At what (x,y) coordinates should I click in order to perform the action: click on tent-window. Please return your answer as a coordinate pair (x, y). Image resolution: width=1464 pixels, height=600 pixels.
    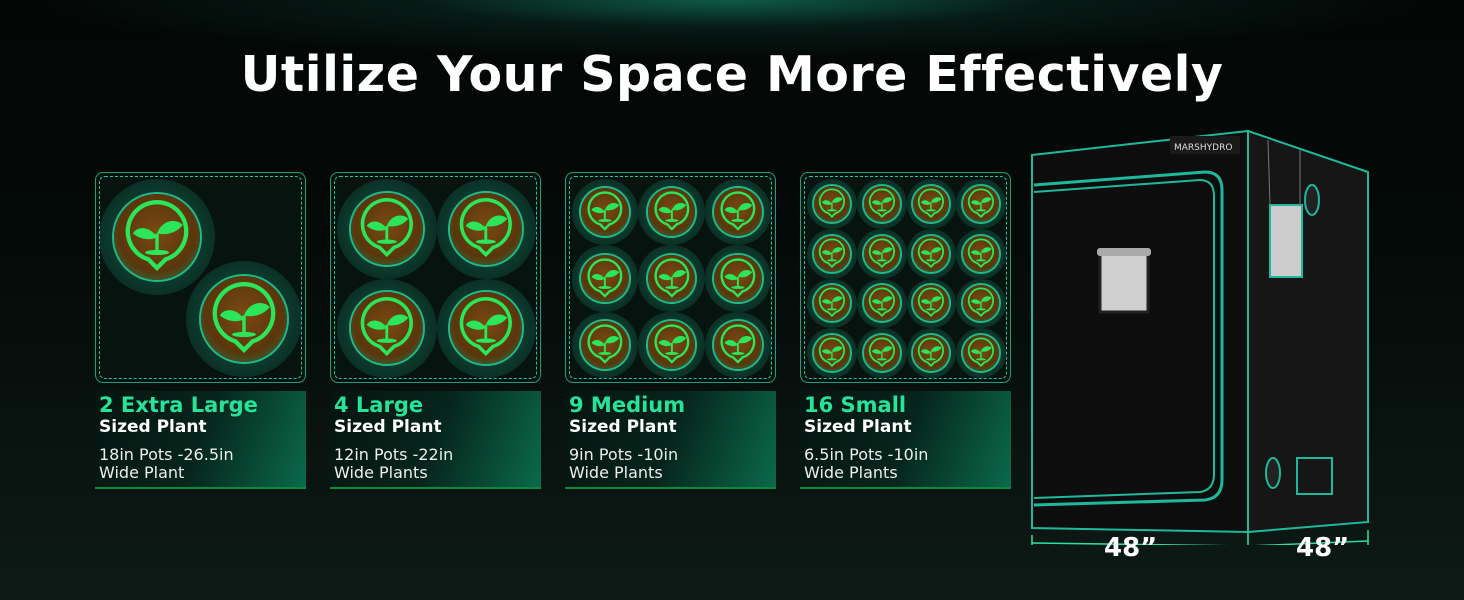
    Looking at the image, I should click on (1124, 282).